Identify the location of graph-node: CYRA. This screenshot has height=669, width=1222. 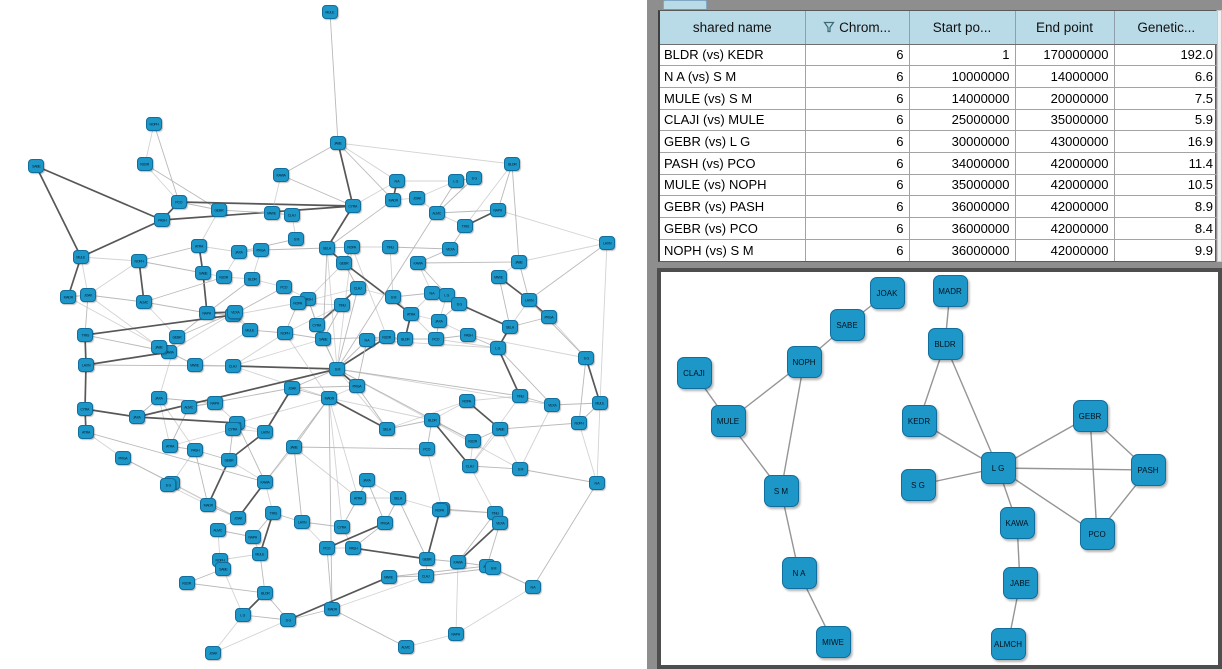
(233, 429).